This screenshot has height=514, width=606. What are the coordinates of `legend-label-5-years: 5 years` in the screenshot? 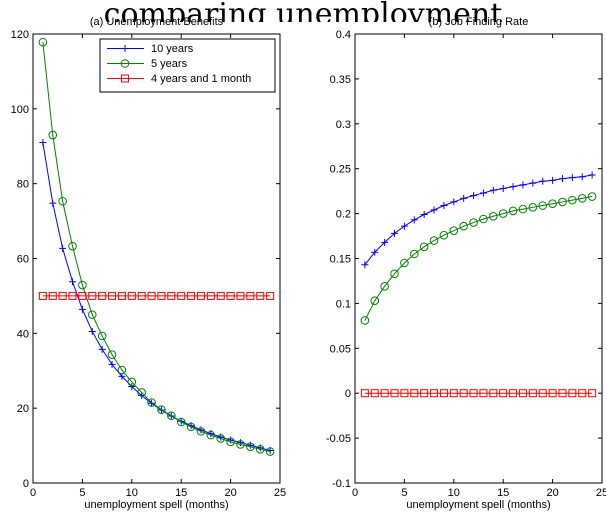 It's located at (169, 64).